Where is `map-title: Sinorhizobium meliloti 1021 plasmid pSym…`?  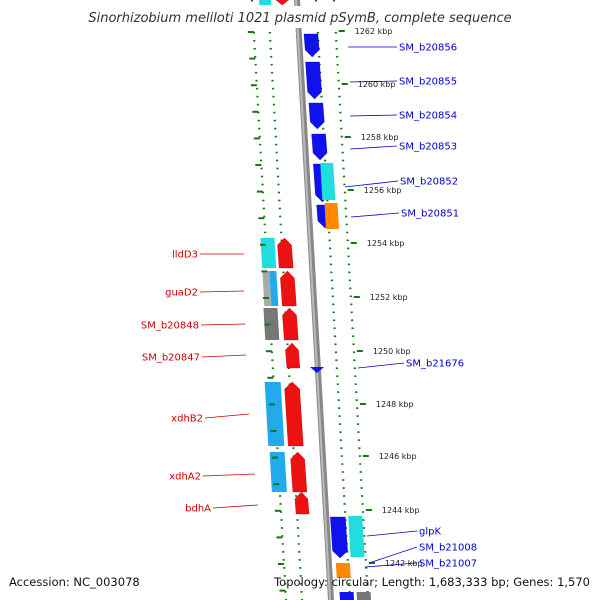
map-title: Sinorhizobium meliloti 1021 plasmid pSym… is located at coordinates (299, 18).